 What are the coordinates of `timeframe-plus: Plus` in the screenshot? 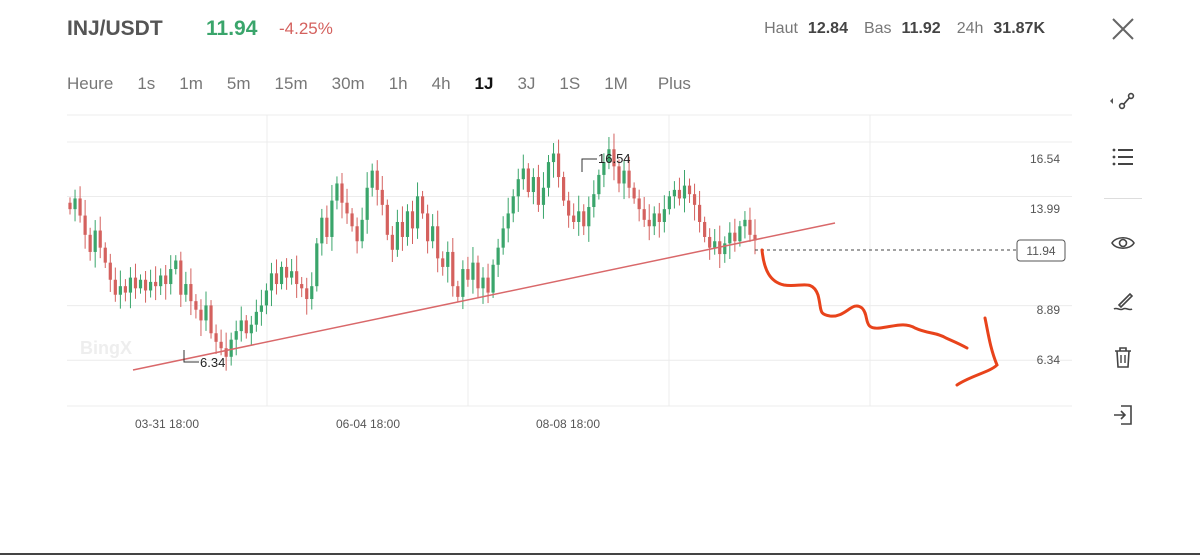 It's located at (674, 83).